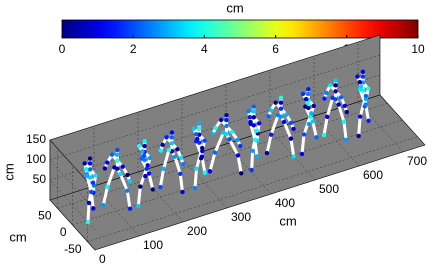 This screenshot has height=268, width=443. Describe the element at coordinates (102, 259) in the screenshot. I see `x-tick-label: 0` at that location.